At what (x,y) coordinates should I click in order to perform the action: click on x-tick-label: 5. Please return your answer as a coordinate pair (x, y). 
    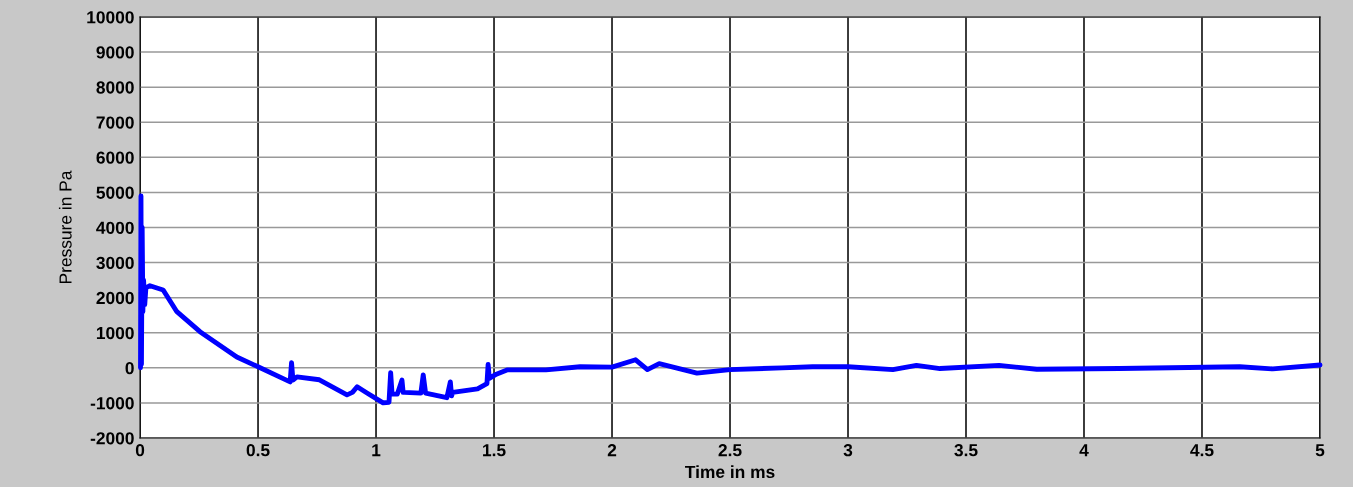
    Looking at the image, I should click on (1320, 450).